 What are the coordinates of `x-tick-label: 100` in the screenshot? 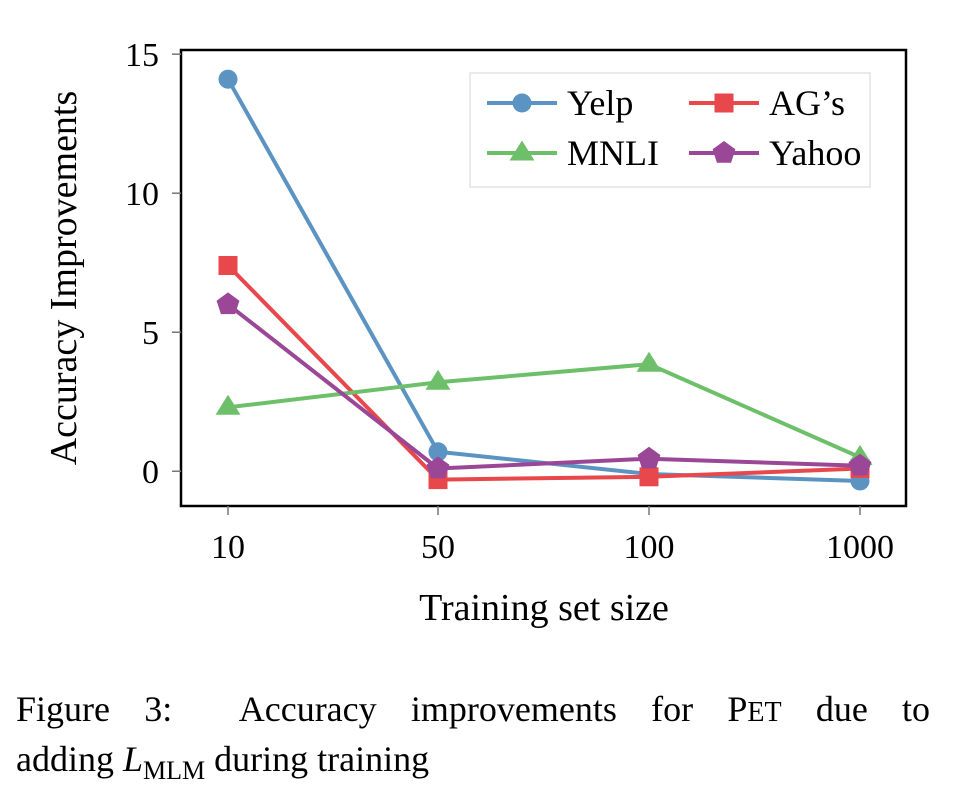 It's located at (649, 547).